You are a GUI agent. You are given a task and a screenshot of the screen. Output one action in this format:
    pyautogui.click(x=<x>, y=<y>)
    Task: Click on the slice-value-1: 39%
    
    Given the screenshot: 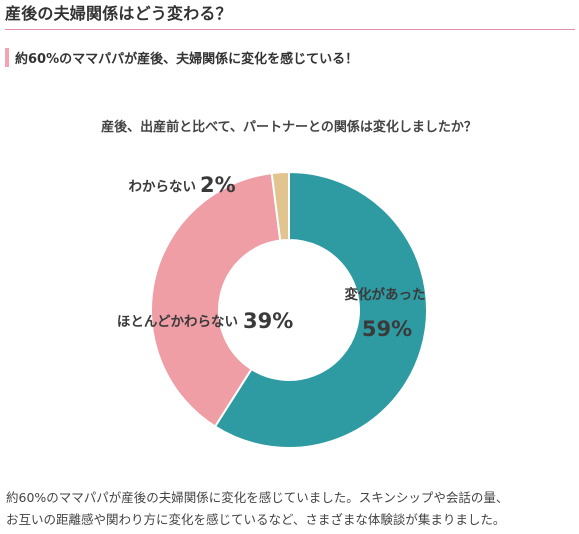 What is the action you would take?
    pyautogui.click(x=268, y=321)
    